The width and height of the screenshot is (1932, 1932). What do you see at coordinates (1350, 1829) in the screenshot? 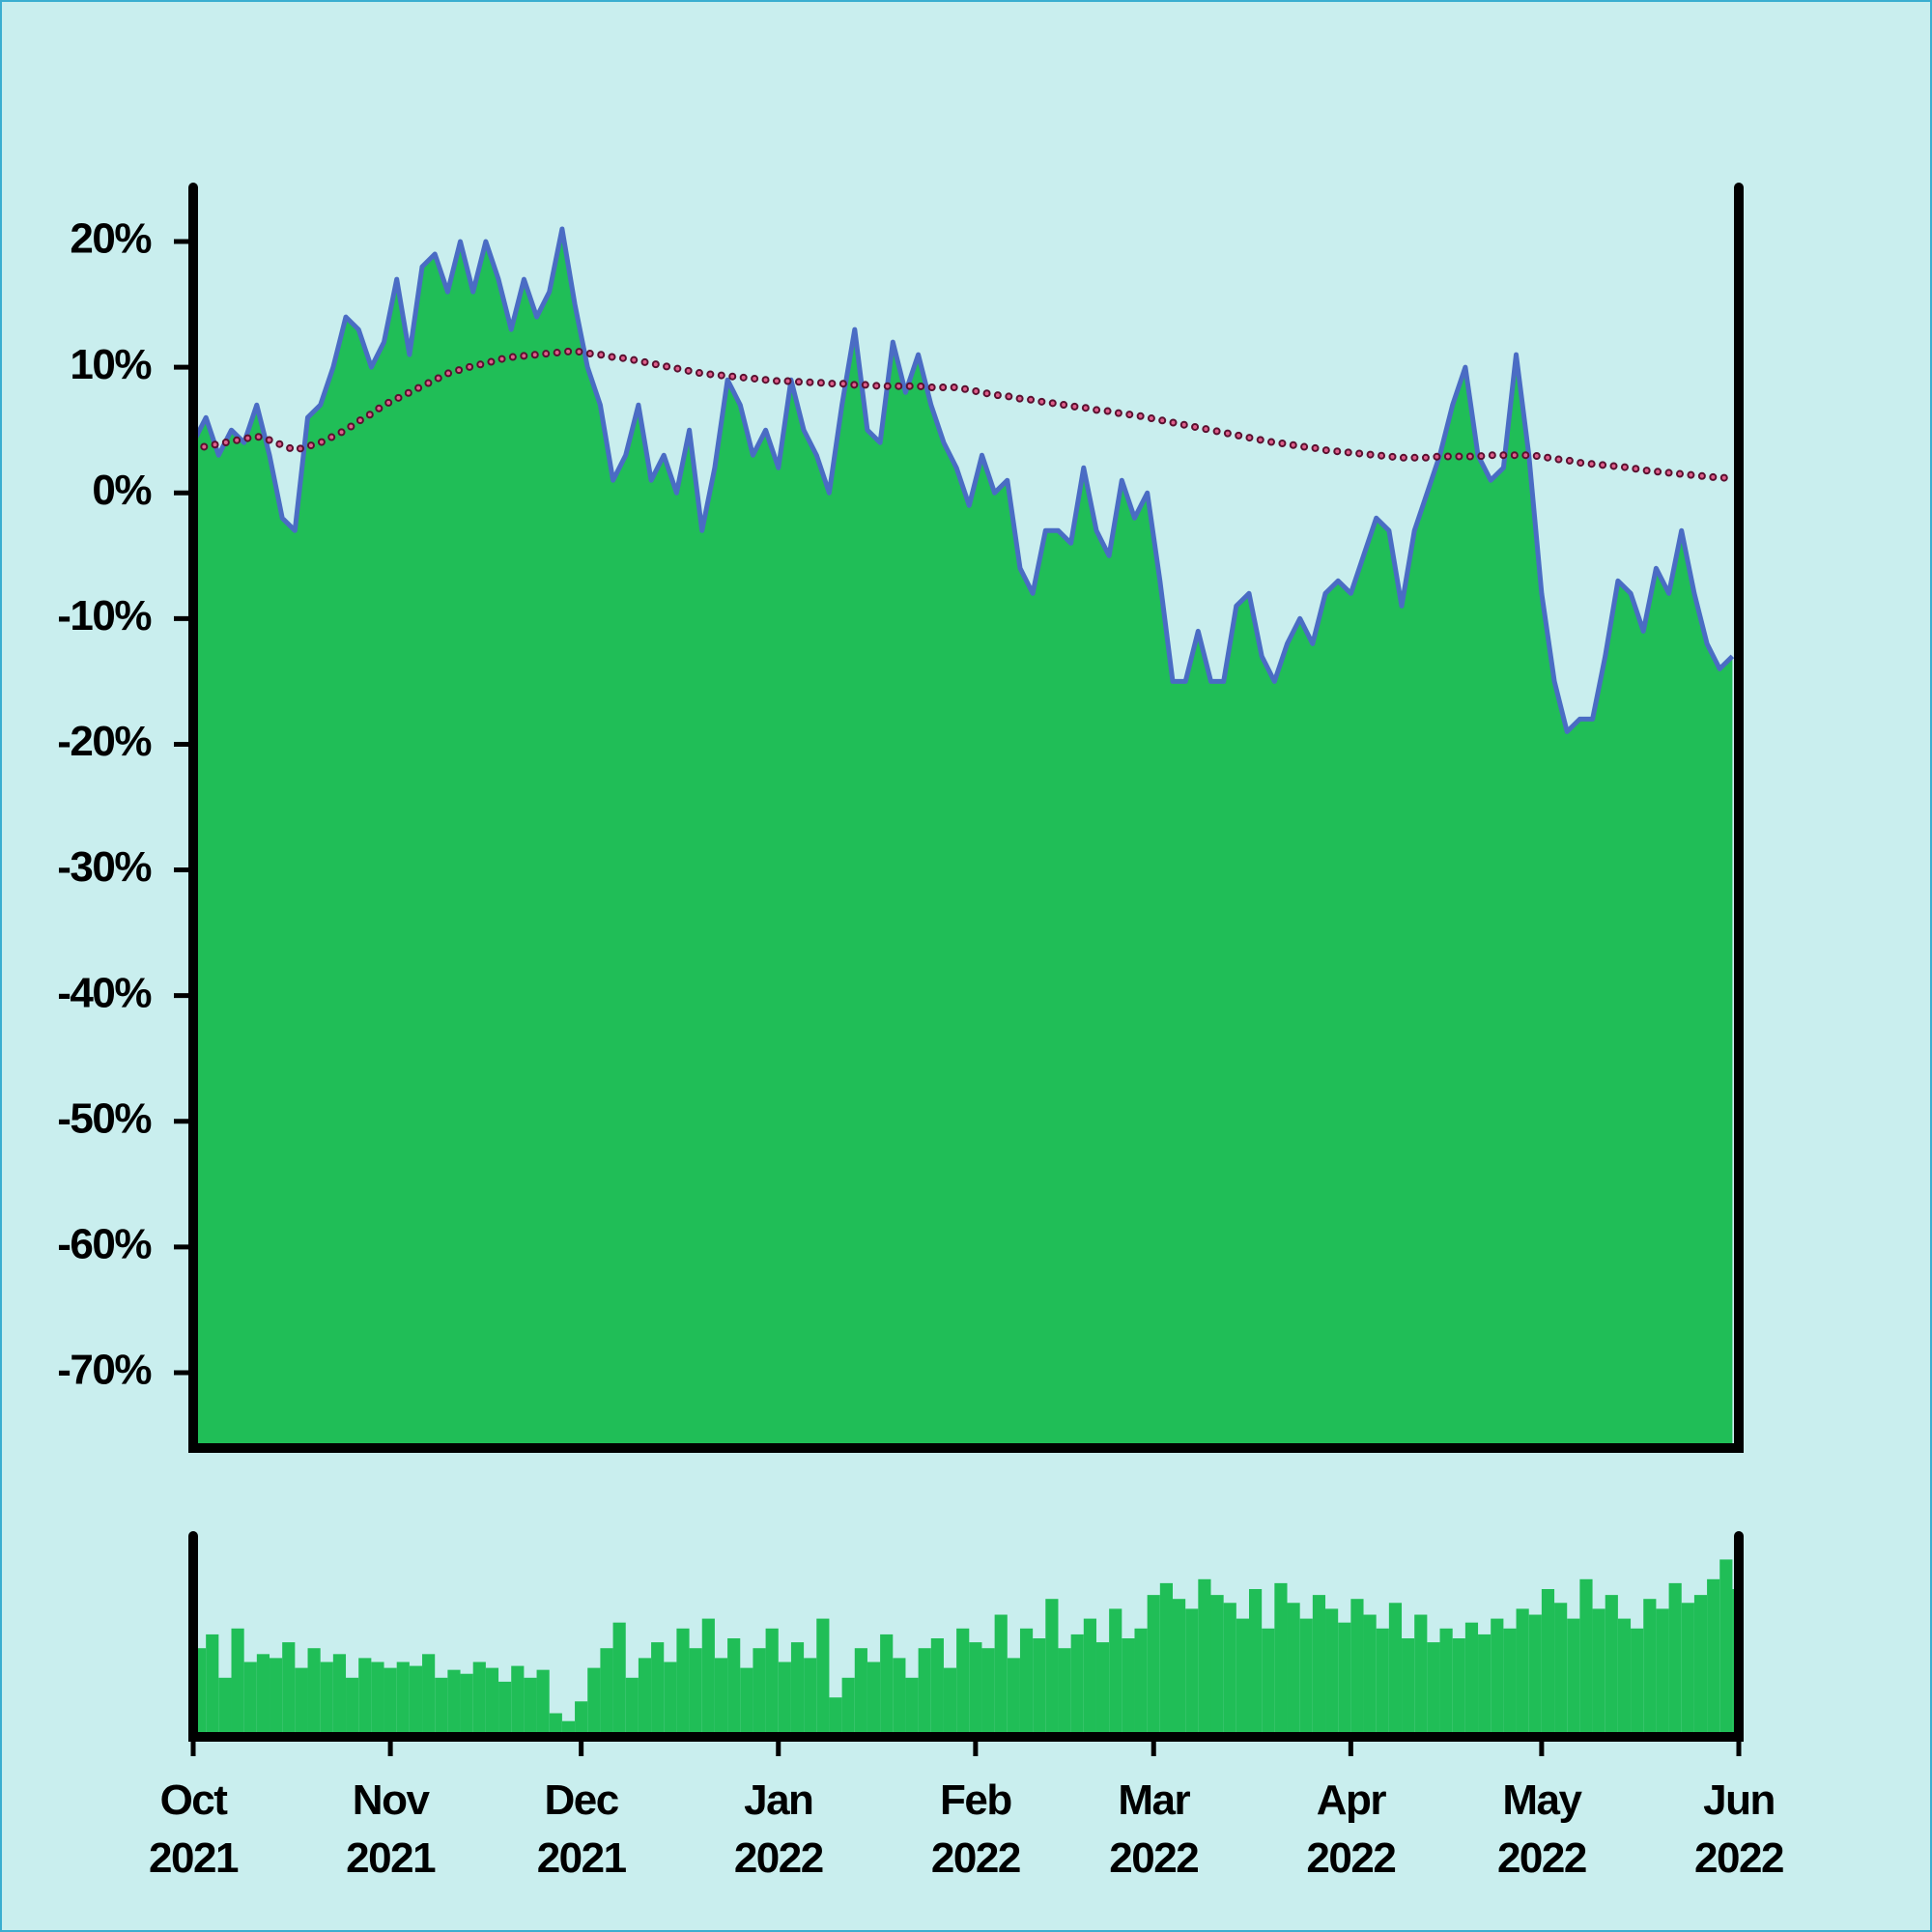
I see `x-tick-label: Apr 2022` at bounding box center [1350, 1829].